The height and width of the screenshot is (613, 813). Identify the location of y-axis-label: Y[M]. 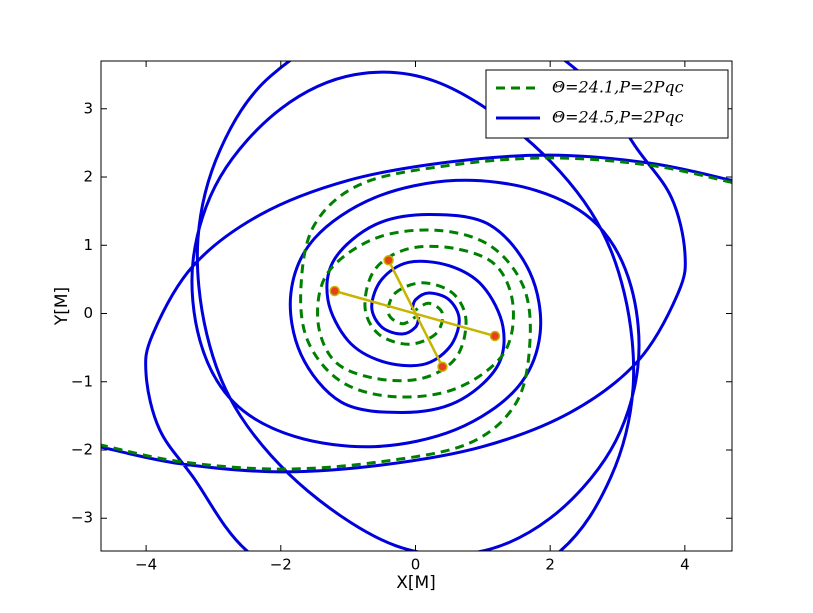
(62, 306).